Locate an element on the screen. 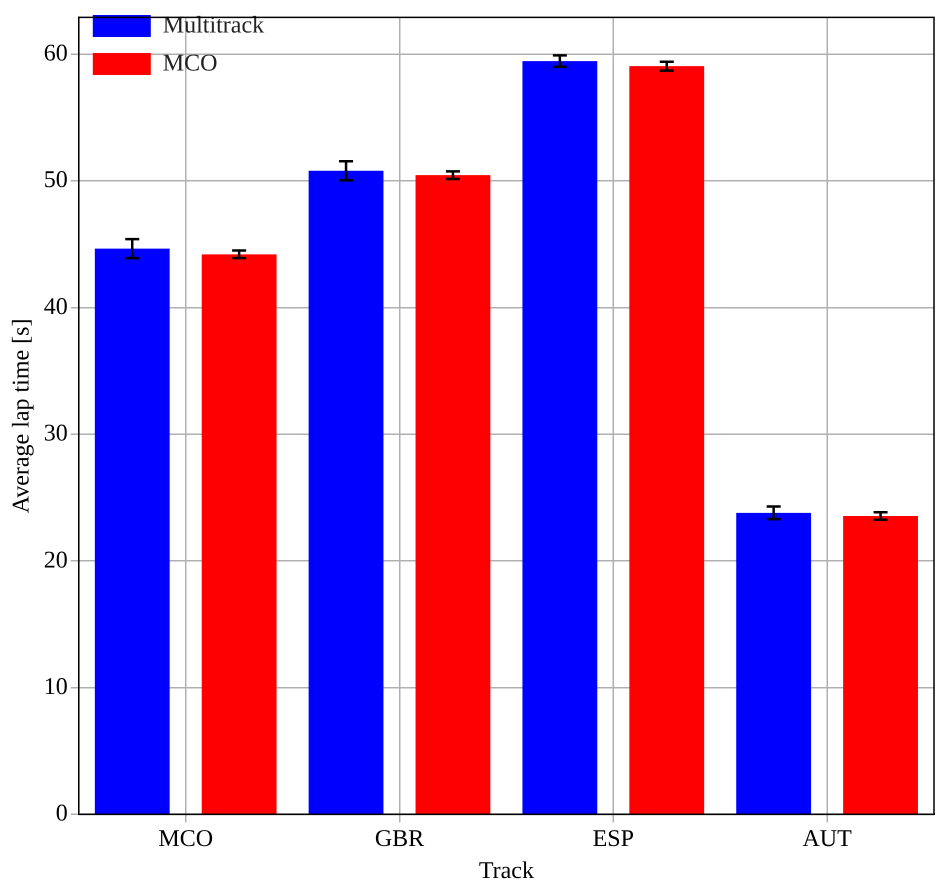  y-tick-label: 0 is located at coordinates (62, 813).